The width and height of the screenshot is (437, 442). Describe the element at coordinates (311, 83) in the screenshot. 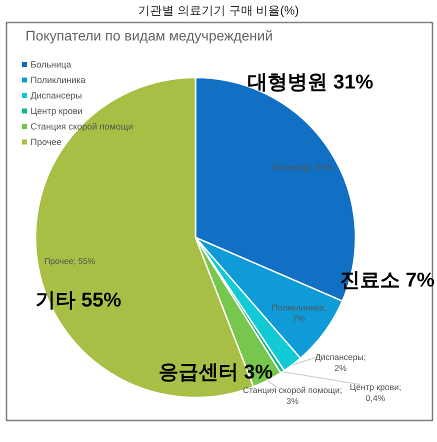

I see `text: 대형병원 31%` at that location.